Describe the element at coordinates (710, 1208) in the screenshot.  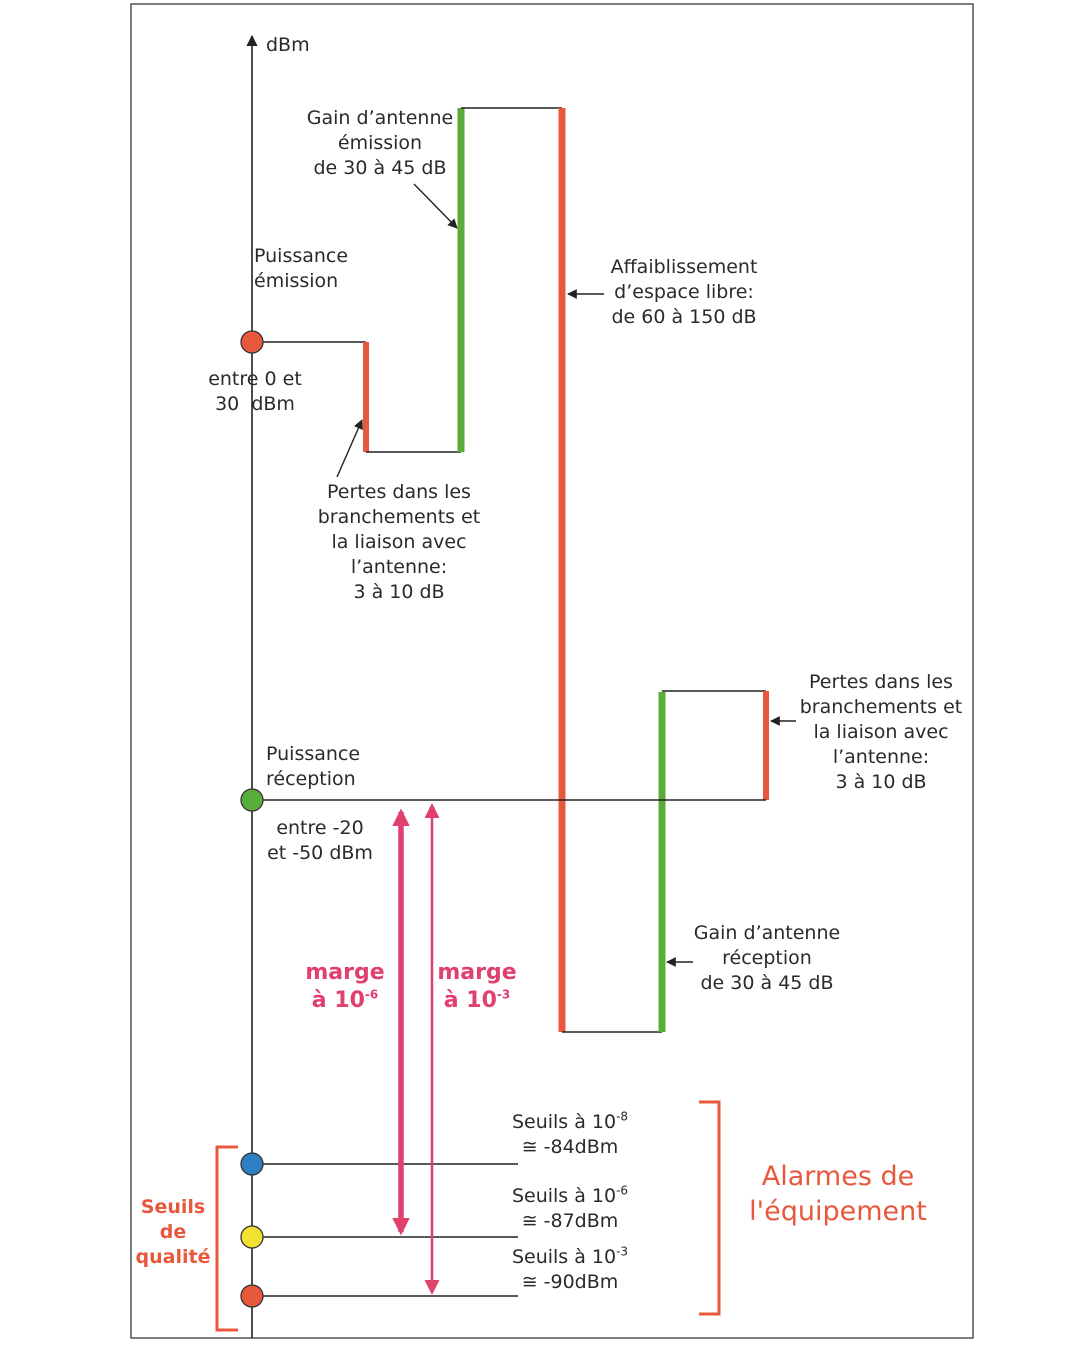
I see `alarms-bracket` at that location.